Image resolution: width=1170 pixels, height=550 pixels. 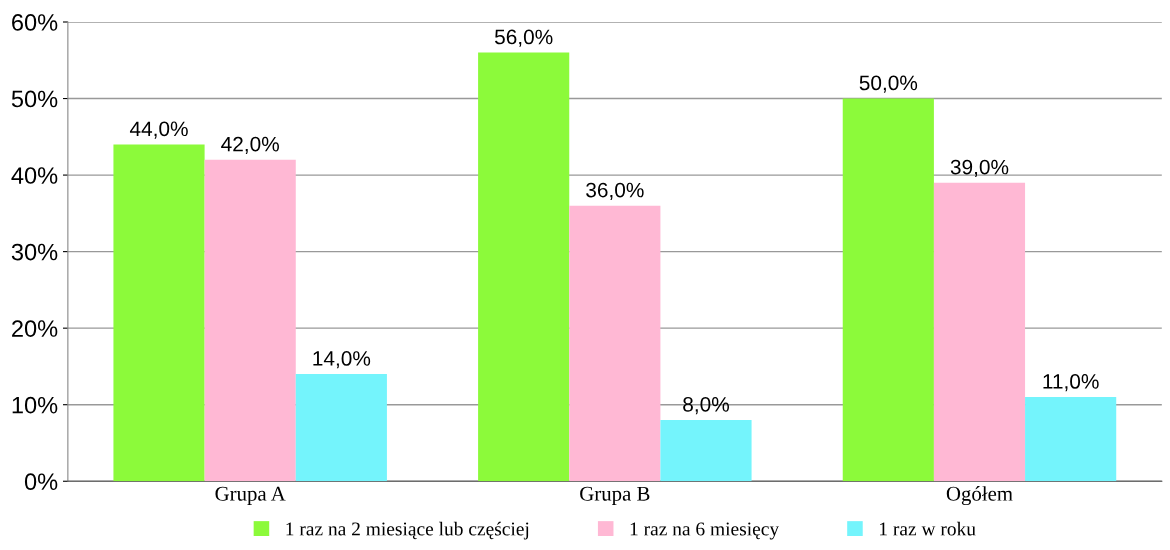 What do you see at coordinates (35, 328) in the screenshot?
I see `y-tick-label: 20%` at bounding box center [35, 328].